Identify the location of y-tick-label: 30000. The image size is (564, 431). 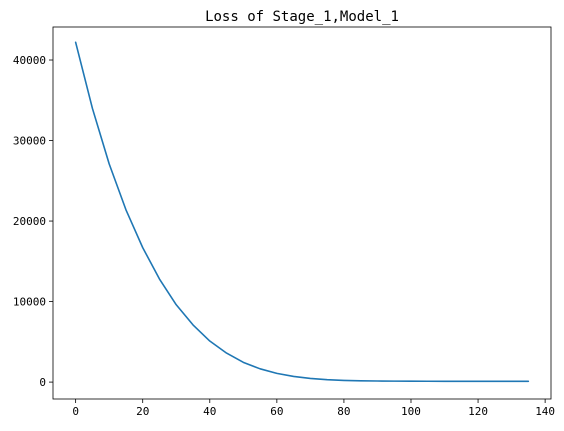
(29, 141).